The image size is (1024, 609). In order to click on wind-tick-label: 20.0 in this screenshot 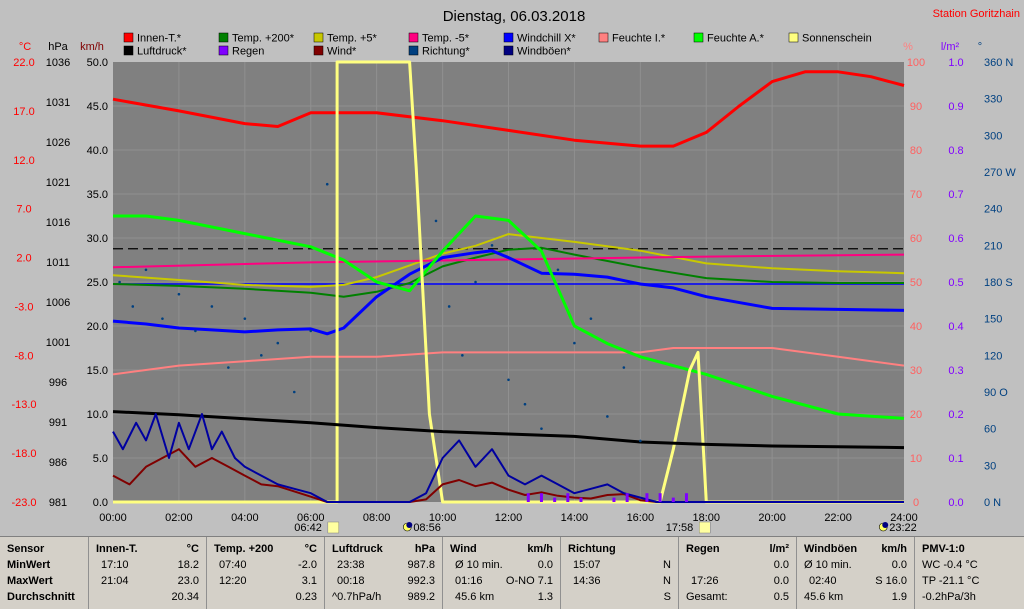, I will do `click(97, 327)`.